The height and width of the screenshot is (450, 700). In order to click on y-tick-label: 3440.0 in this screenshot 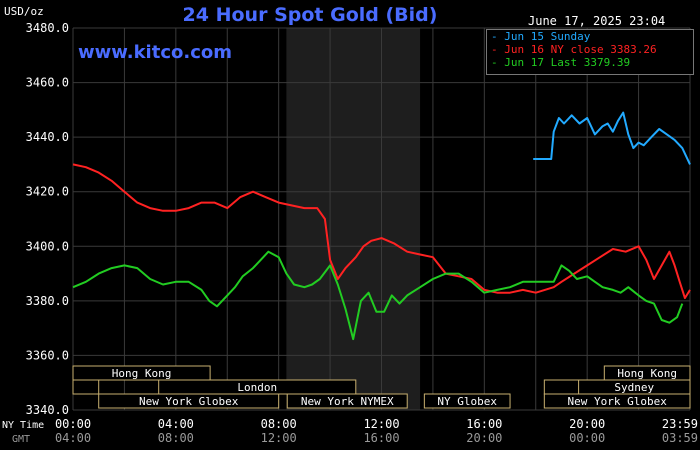, I will do `click(47, 137)`.